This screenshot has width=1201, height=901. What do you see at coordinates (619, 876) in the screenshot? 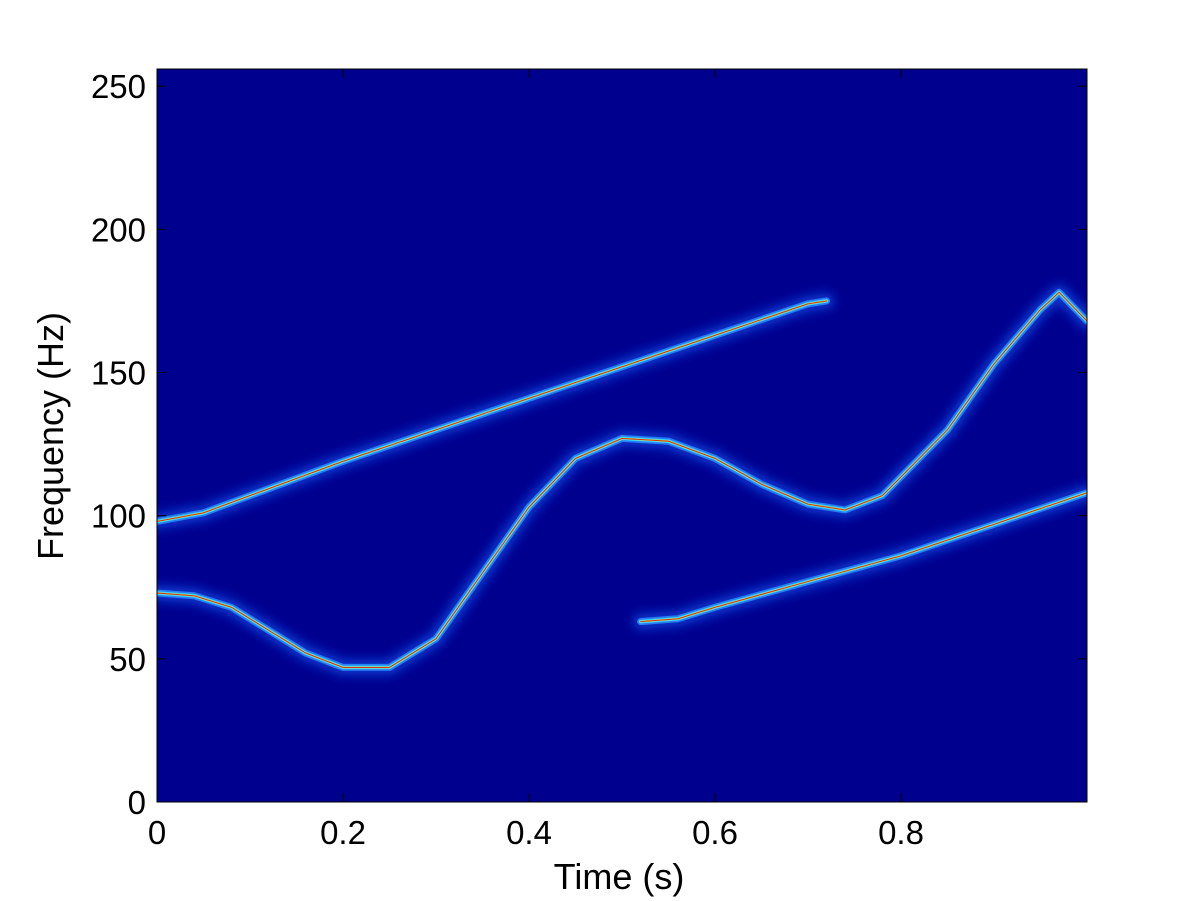
I see `x-axis-label: Time (s)` at bounding box center [619, 876].